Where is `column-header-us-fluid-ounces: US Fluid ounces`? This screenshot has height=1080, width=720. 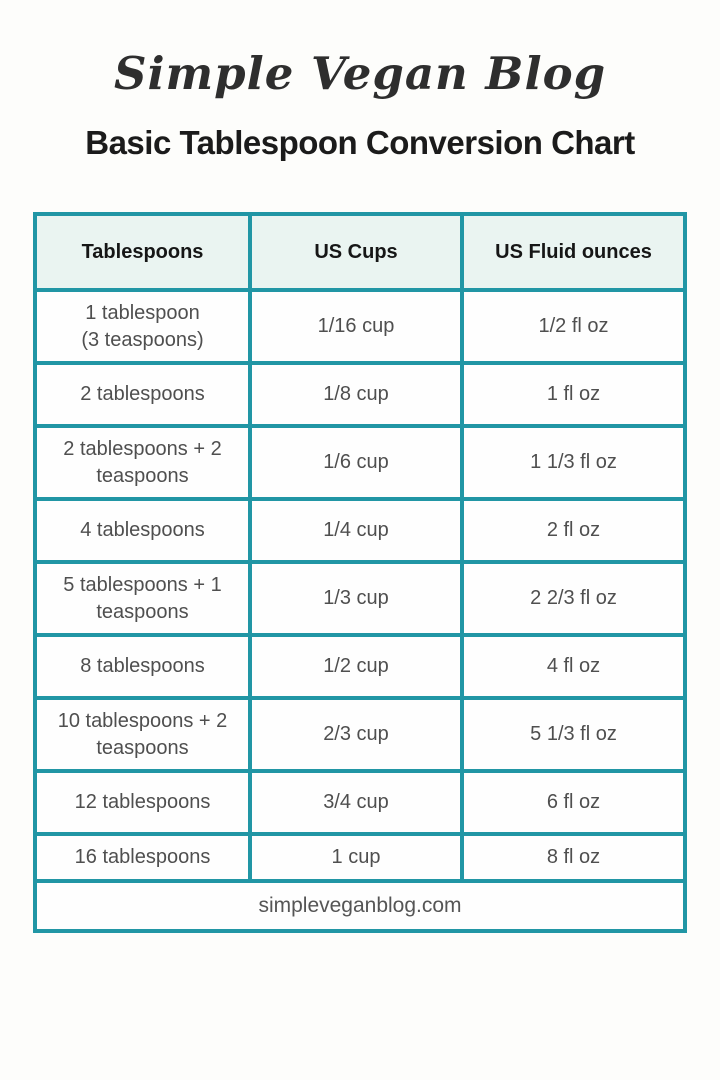
column-header-us-fluid-ounces: US Fluid ounces is located at coordinates (573, 252).